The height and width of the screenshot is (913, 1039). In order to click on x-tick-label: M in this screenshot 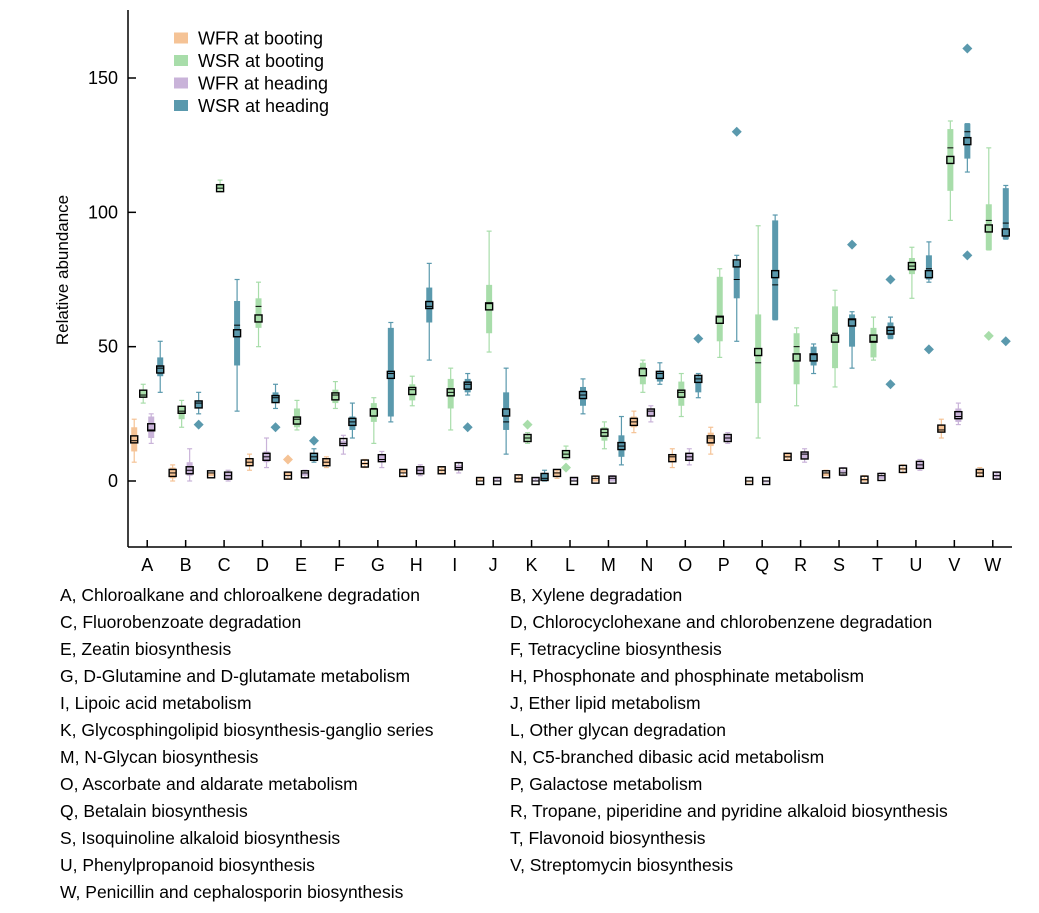, I will do `click(608, 565)`.